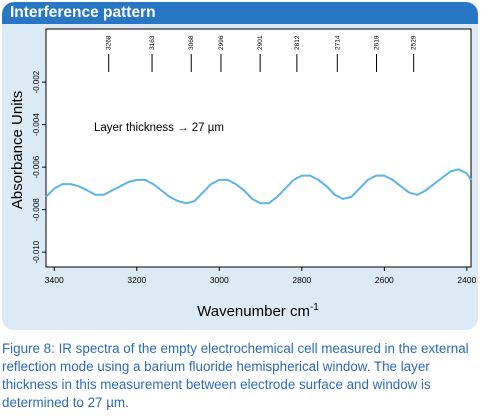 This screenshot has width=485, height=417. I want to click on panel-title: Interference pattern, so click(83, 12).